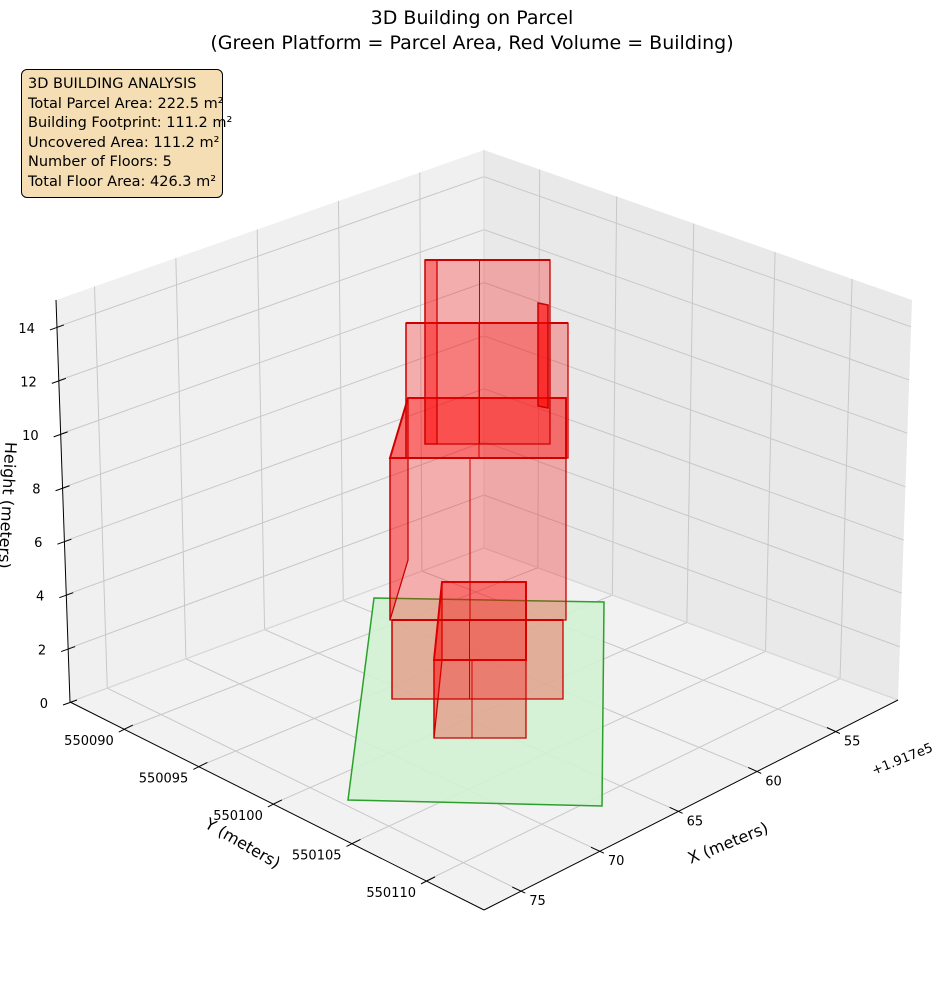  What do you see at coordinates (164, 778) in the screenshot?
I see `y-tick-label-1: 550095` at bounding box center [164, 778].